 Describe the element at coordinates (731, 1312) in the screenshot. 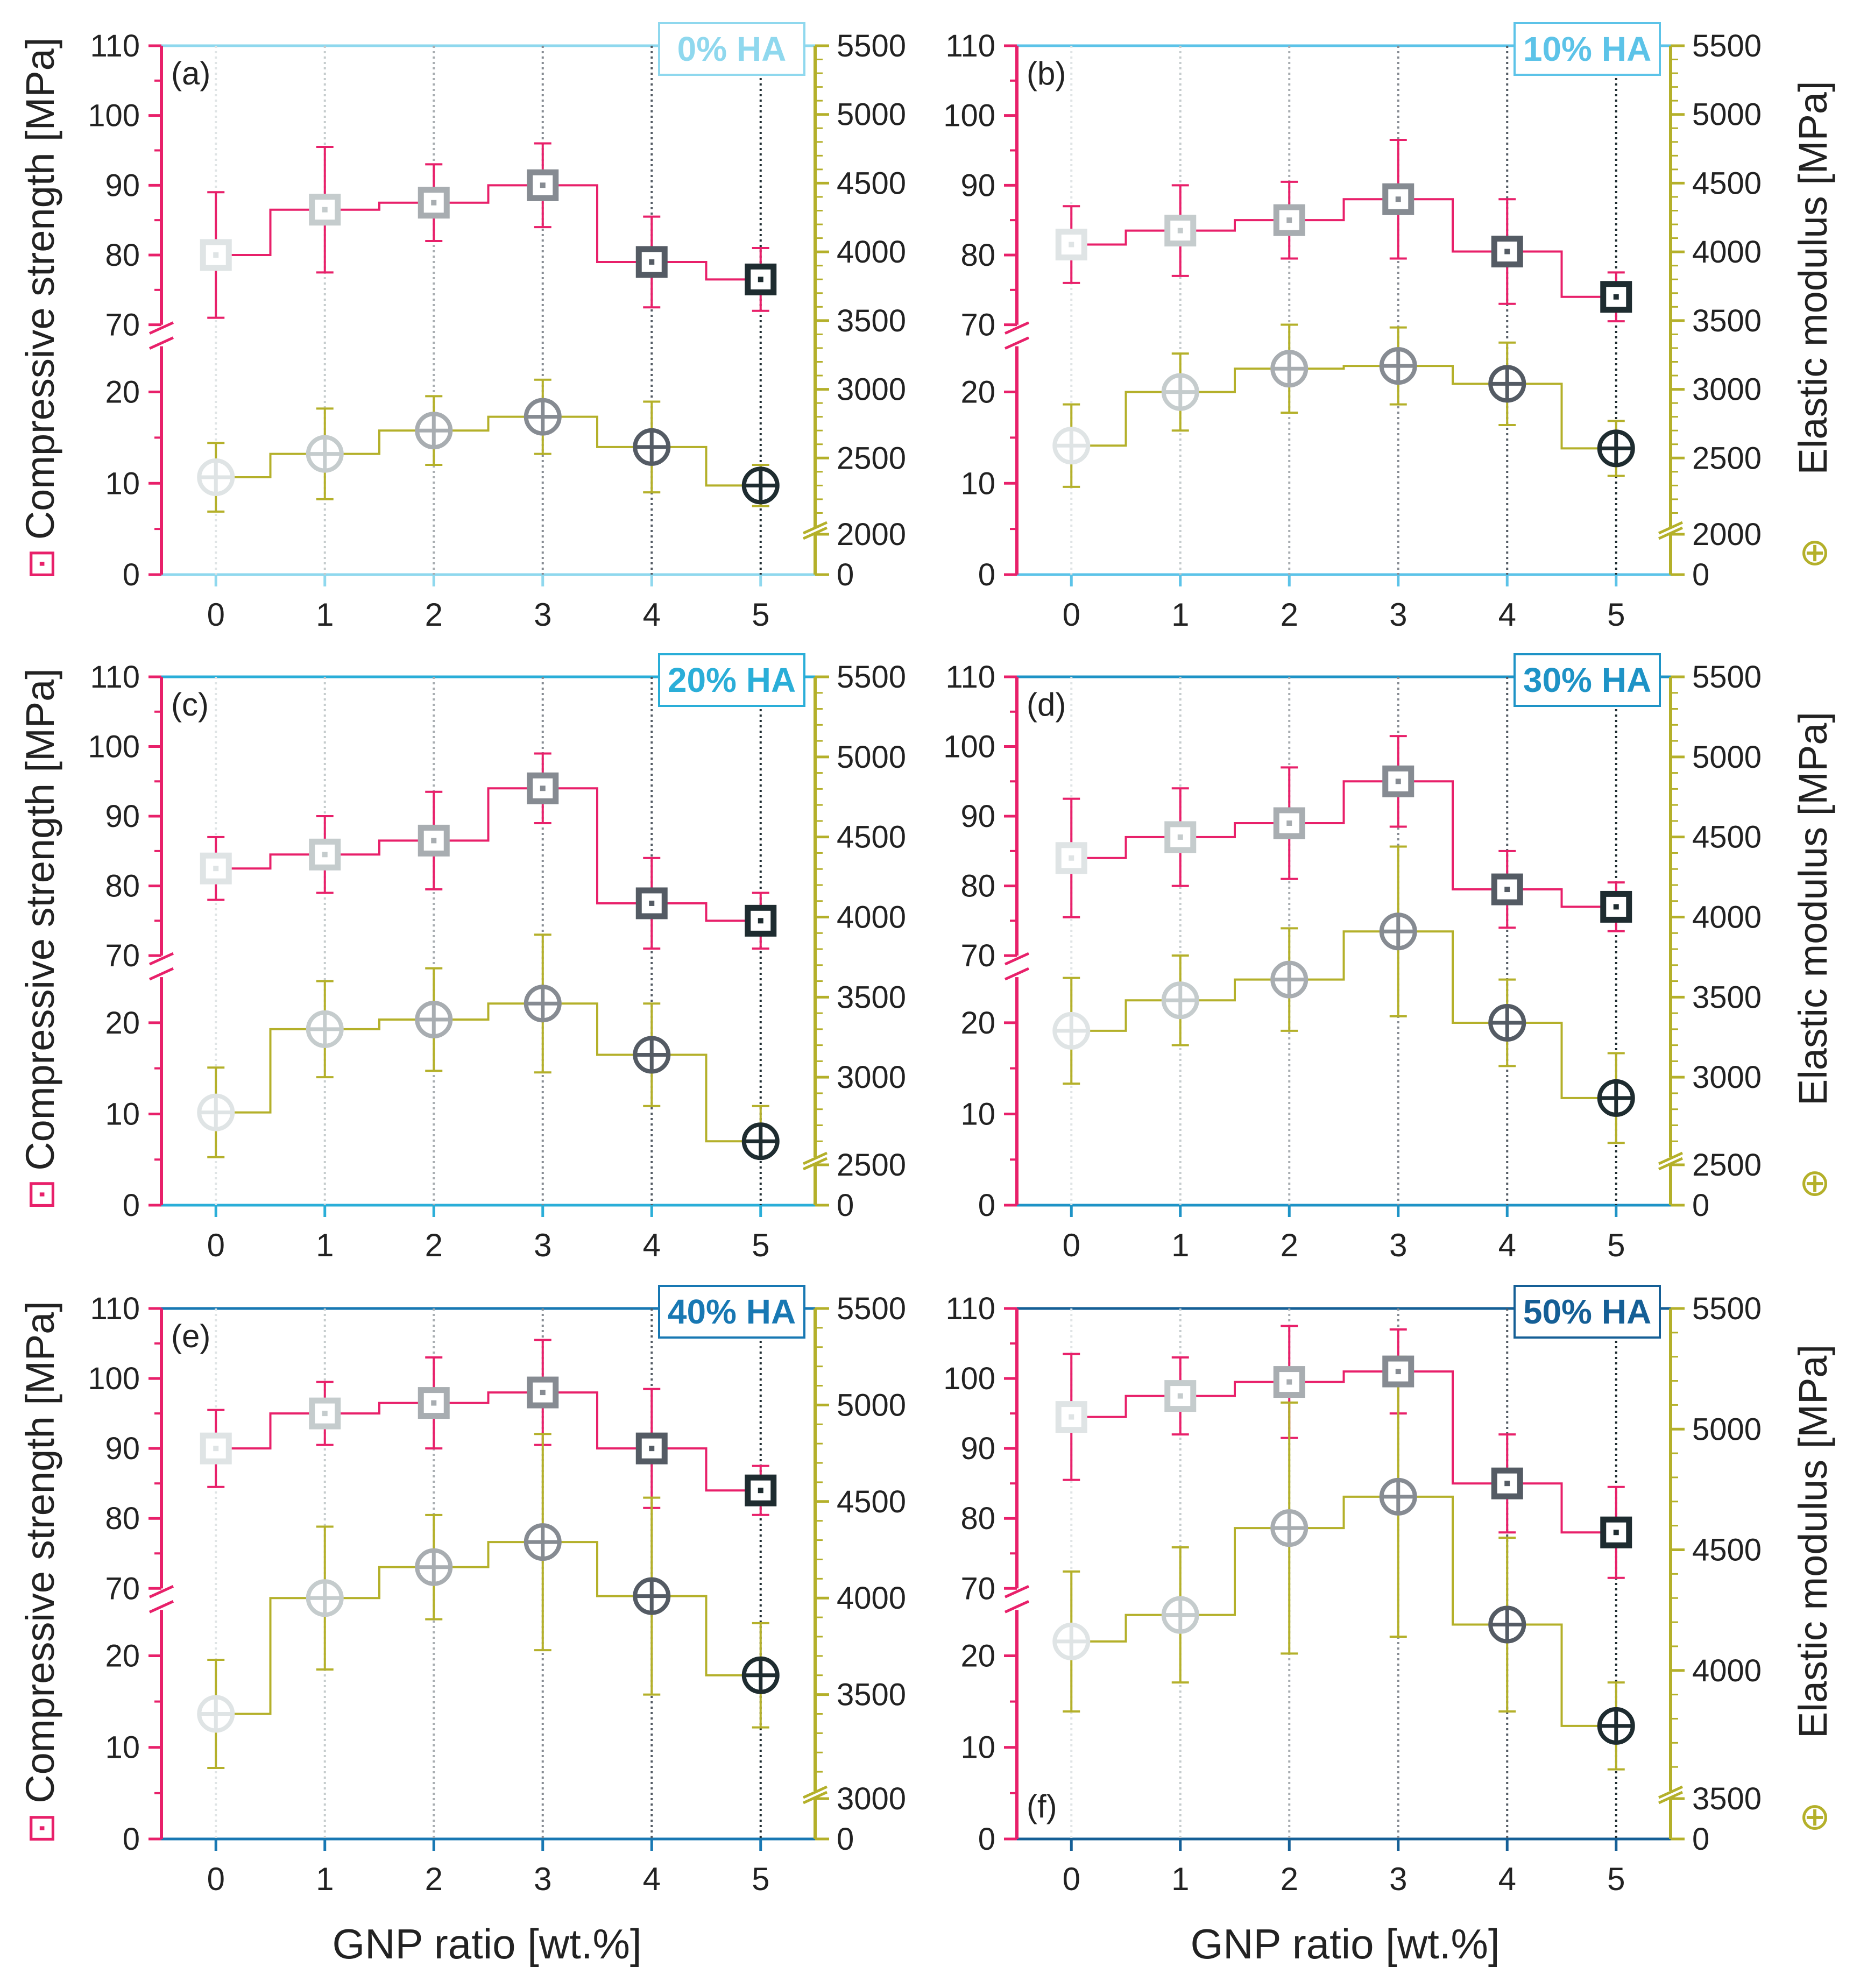

I see `ha-label-box` at that location.